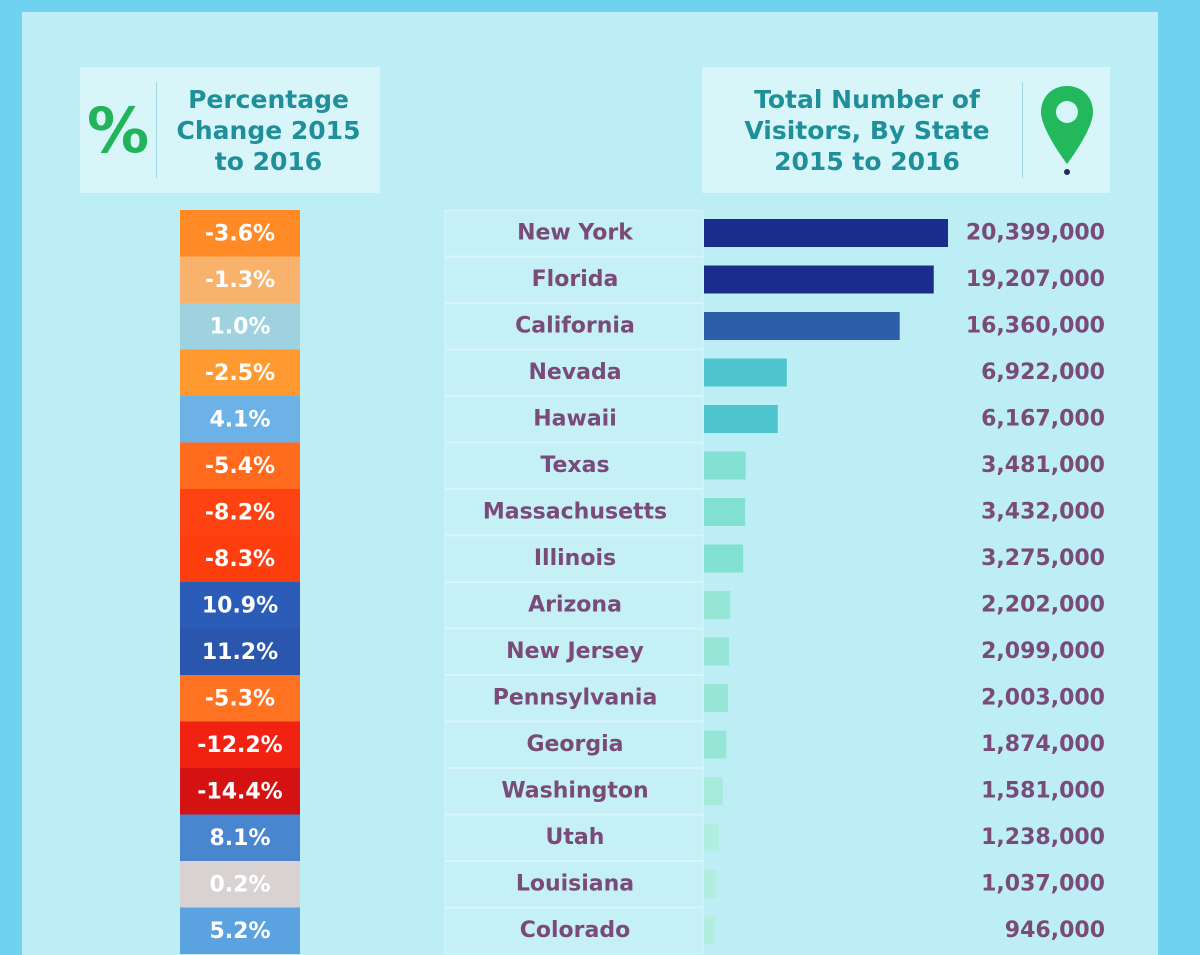 The width and height of the screenshot is (1200, 955). I want to click on value-label: 19,207,000, so click(1035, 279).